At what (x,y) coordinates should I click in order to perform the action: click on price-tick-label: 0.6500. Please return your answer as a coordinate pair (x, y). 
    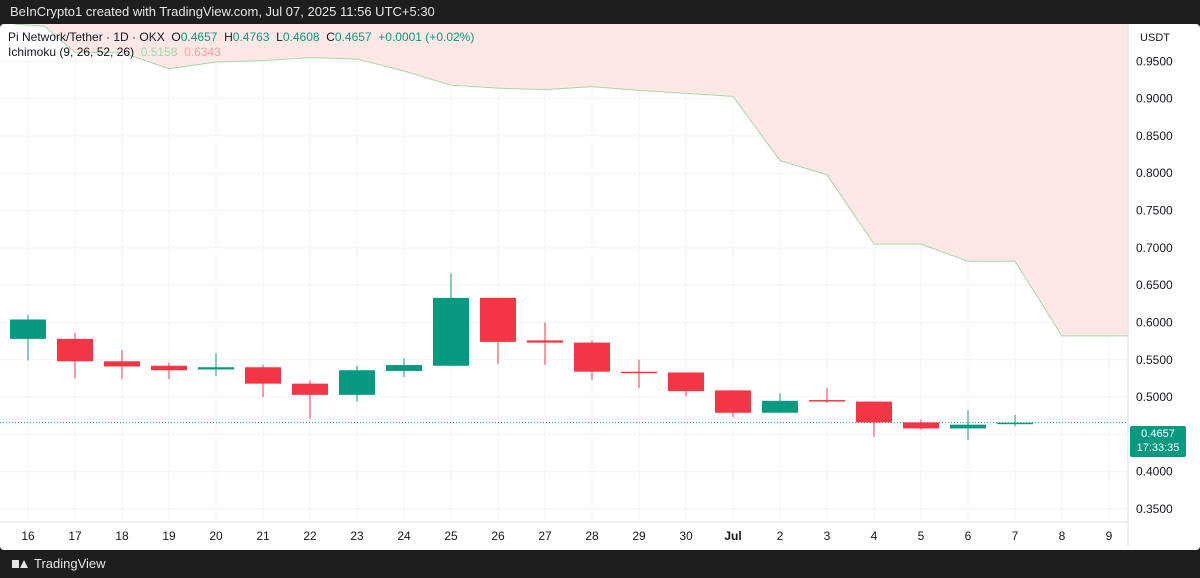
    Looking at the image, I should click on (1154, 285).